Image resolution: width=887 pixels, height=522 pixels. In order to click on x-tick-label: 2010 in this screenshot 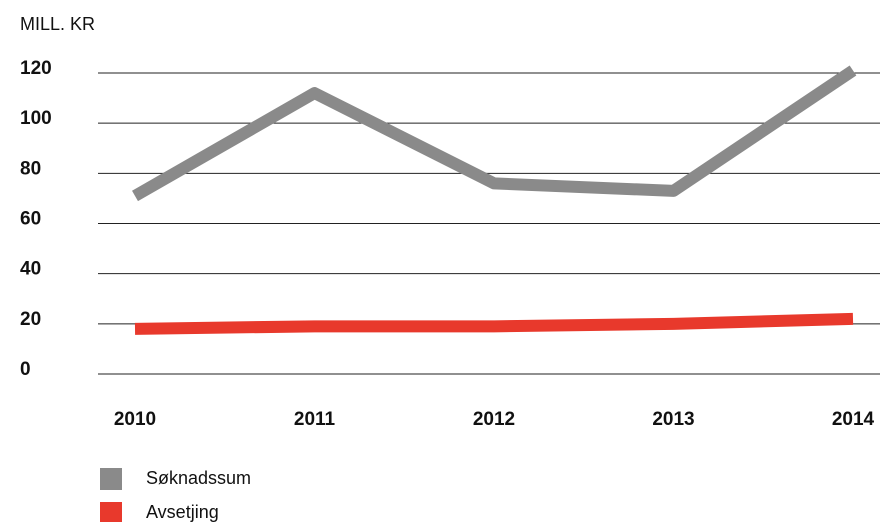, I will do `click(135, 419)`.